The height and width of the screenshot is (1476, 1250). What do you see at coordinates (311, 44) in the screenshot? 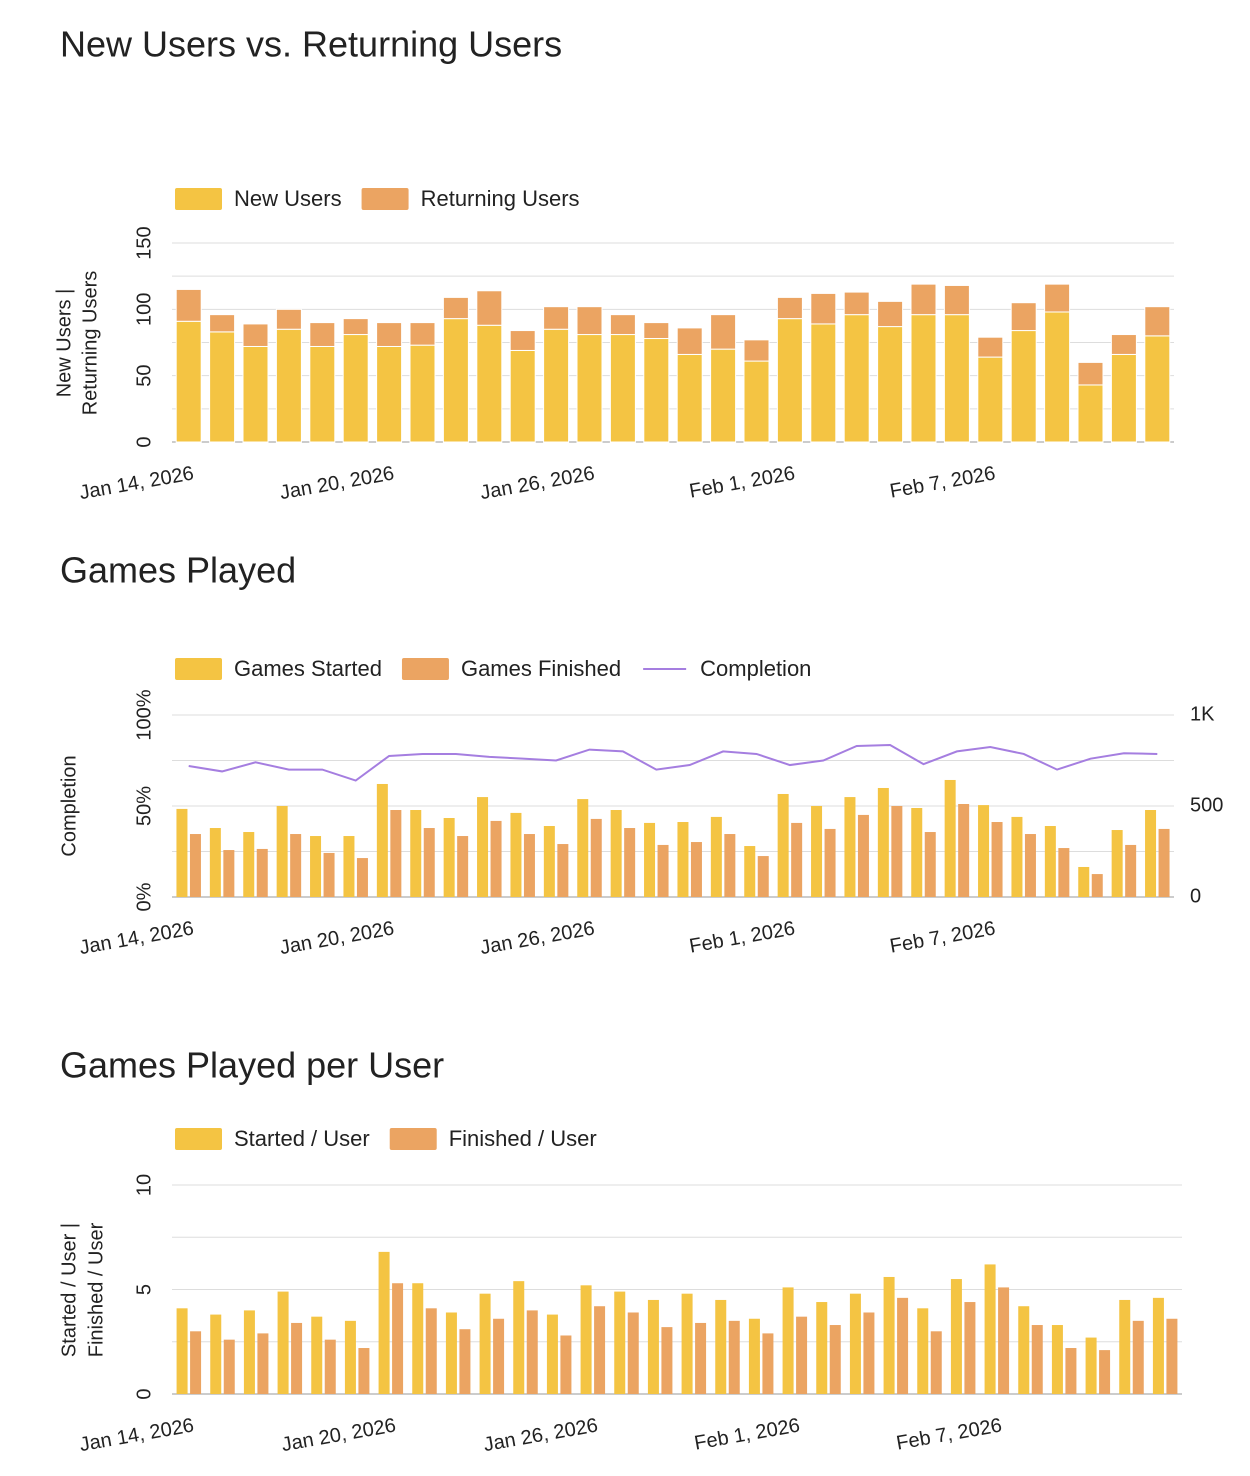
I see `chart-title: New Users vs. Returning Users` at bounding box center [311, 44].